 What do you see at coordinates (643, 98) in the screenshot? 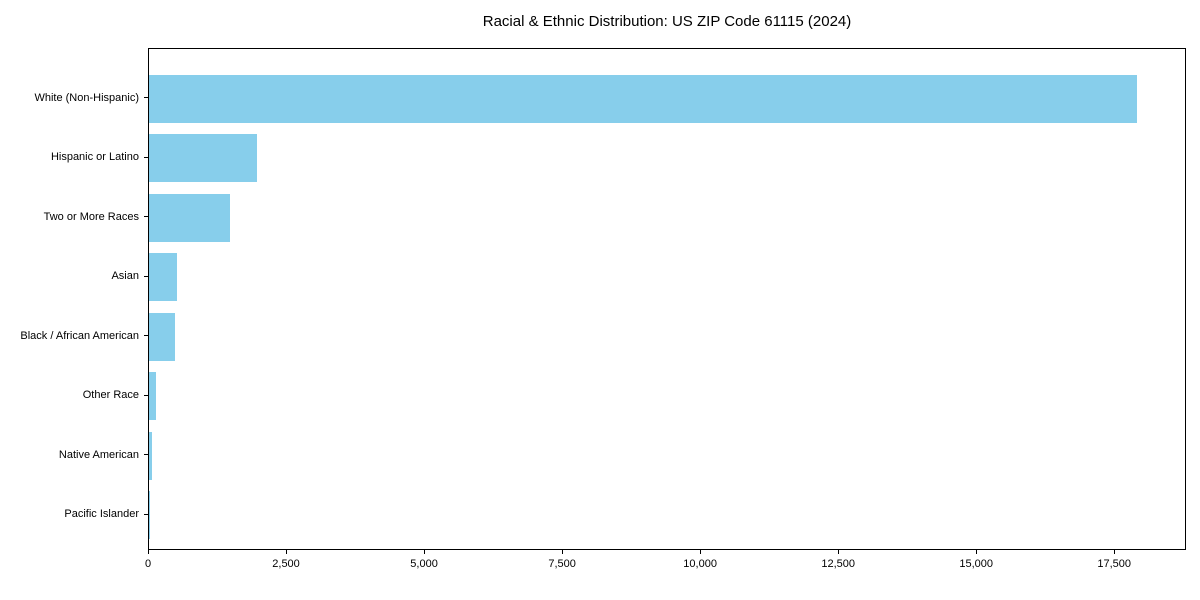
I see `bar-white-non-hispanic` at bounding box center [643, 98].